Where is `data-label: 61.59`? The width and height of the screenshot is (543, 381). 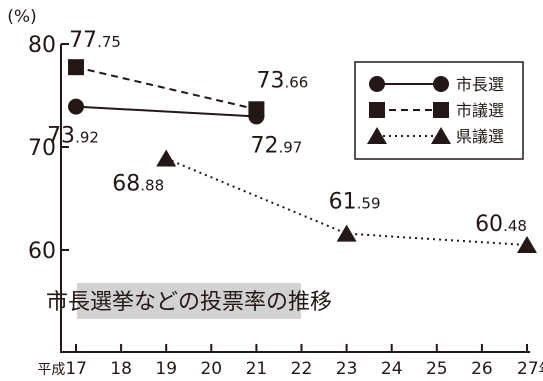 data-label: 61.59 is located at coordinates (355, 202).